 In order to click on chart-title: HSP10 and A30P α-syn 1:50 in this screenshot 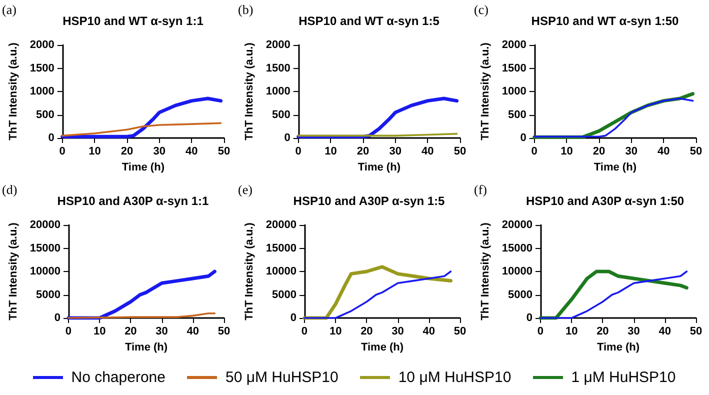, I will do `click(605, 201)`.